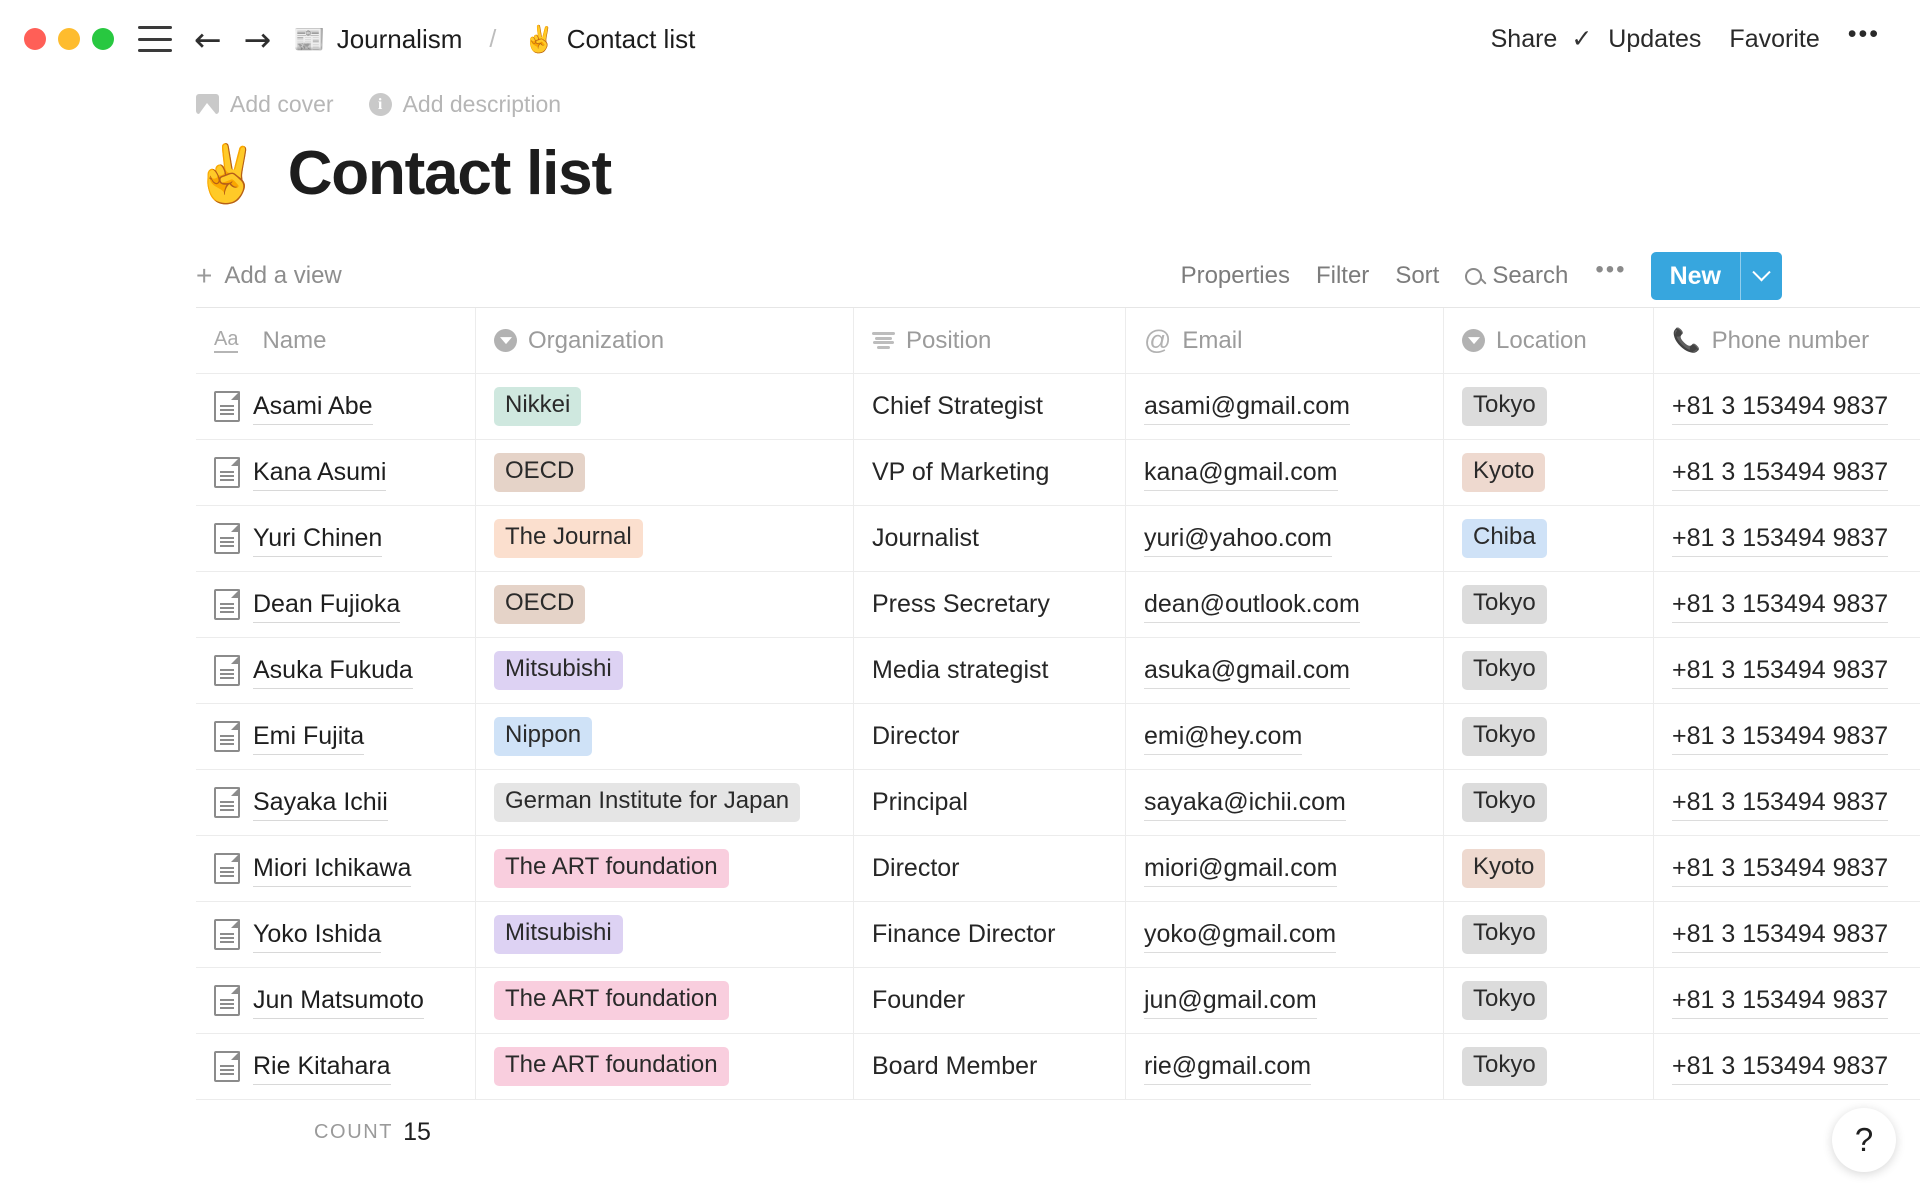 The image size is (1920, 1200). I want to click on cell-email: yuri@yahoo.com, so click(1285, 538).